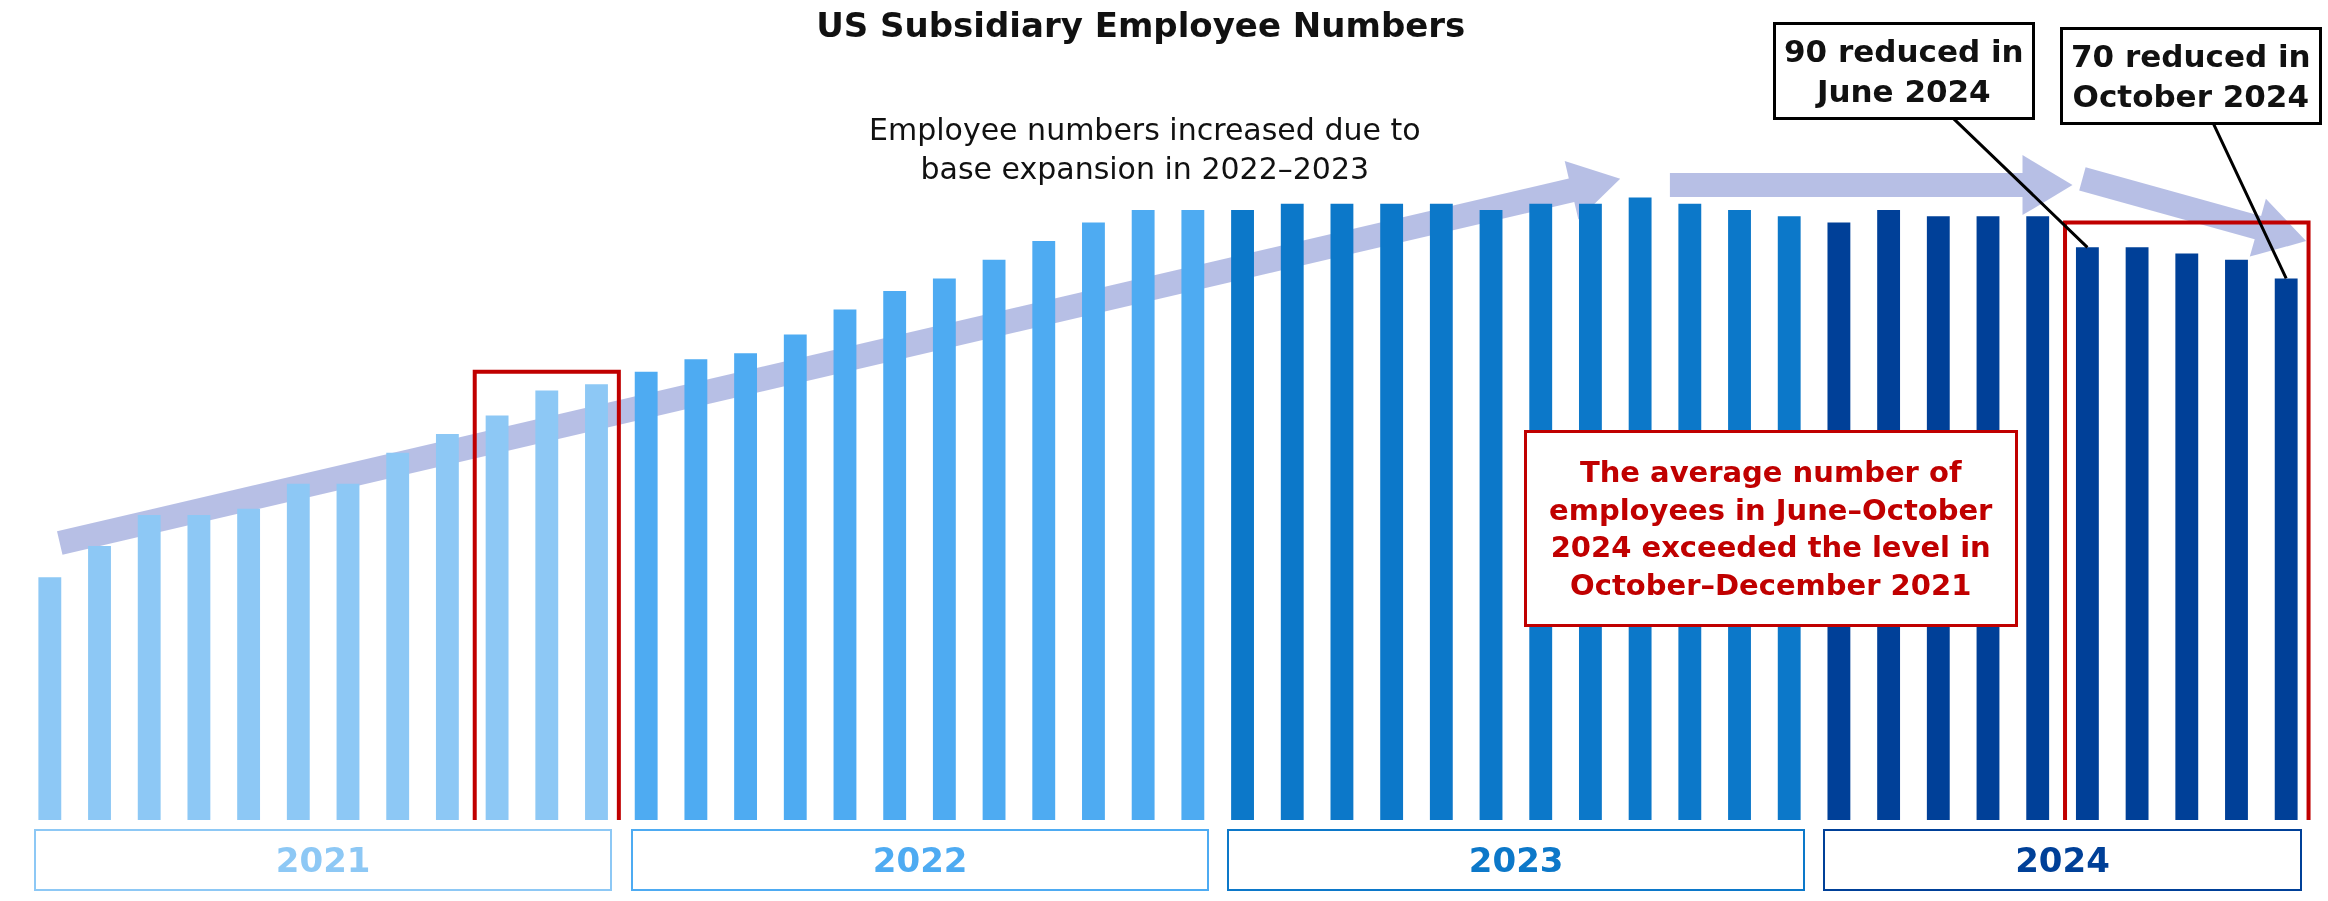 The width and height of the screenshot is (2328, 901). What do you see at coordinates (1141, 25) in the screenshot?
I see `chart-title: US Subsidiary Employee Numbers` at bounding box center [1141, 25].